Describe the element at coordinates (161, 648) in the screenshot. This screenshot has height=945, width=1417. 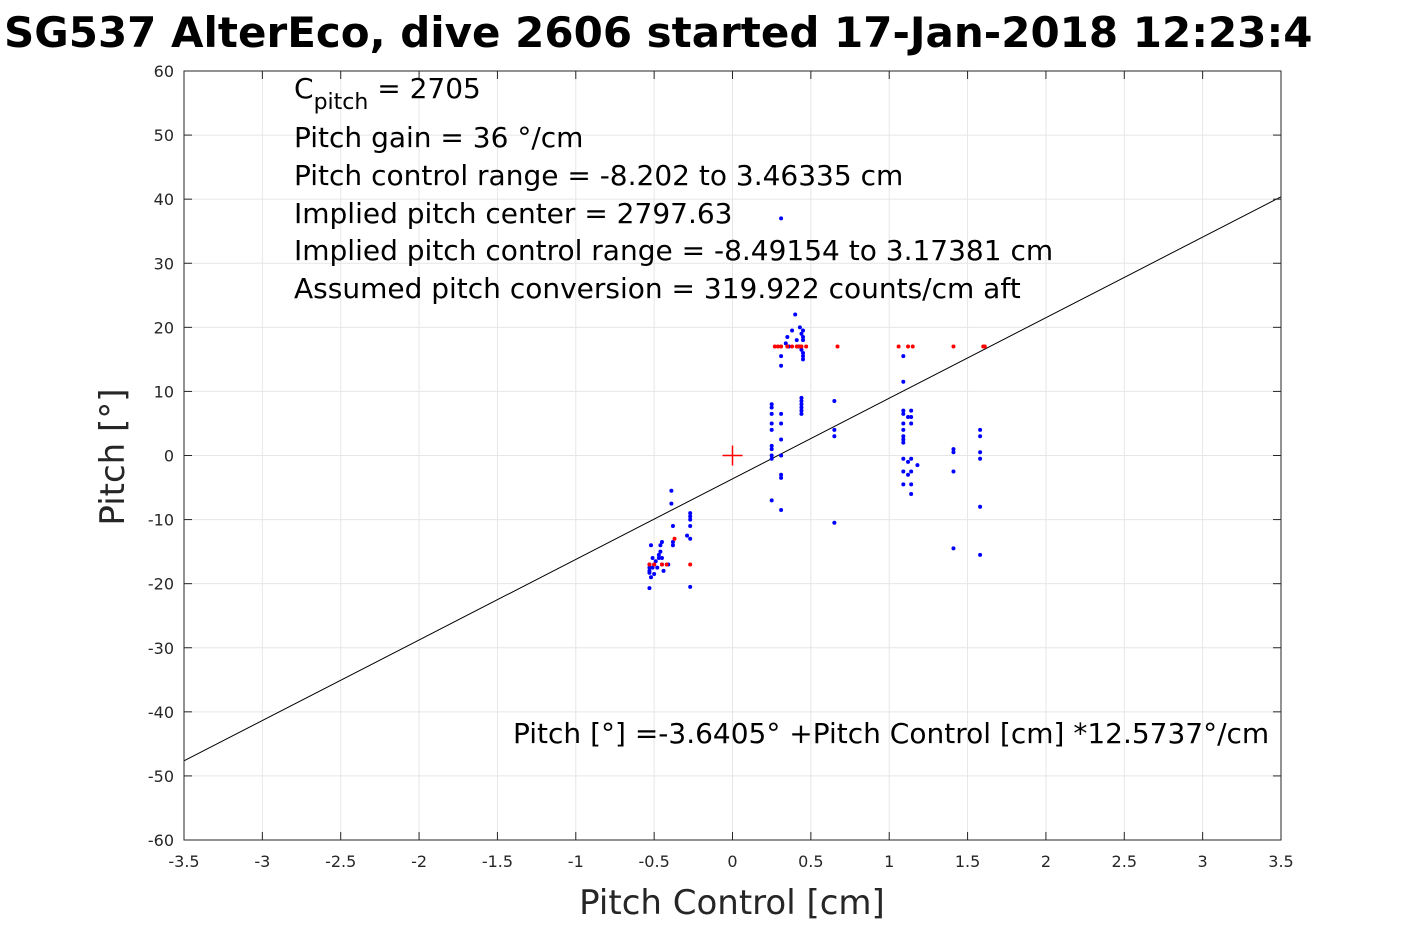
I see `y-tick-label: -30` at that location.